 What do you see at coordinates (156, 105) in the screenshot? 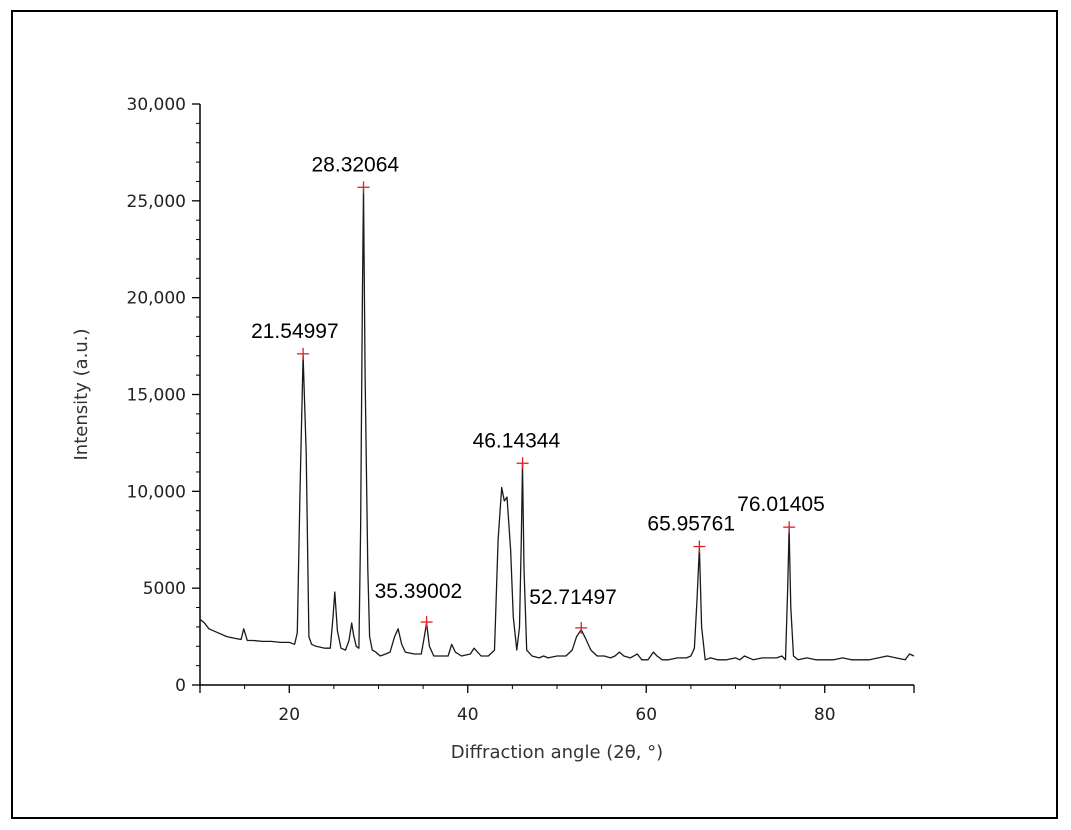
I see `y-tick-label: 30,000` at bounding box center [156, 105].